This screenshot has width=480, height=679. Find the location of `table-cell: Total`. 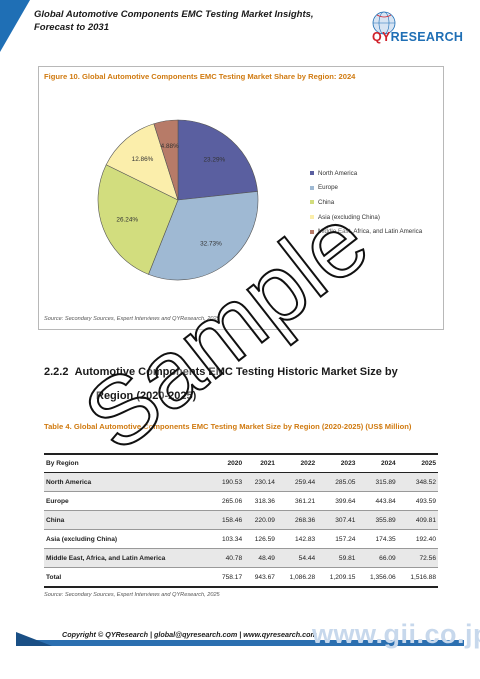

table-cell: Total is located at coordinates (128, 577).